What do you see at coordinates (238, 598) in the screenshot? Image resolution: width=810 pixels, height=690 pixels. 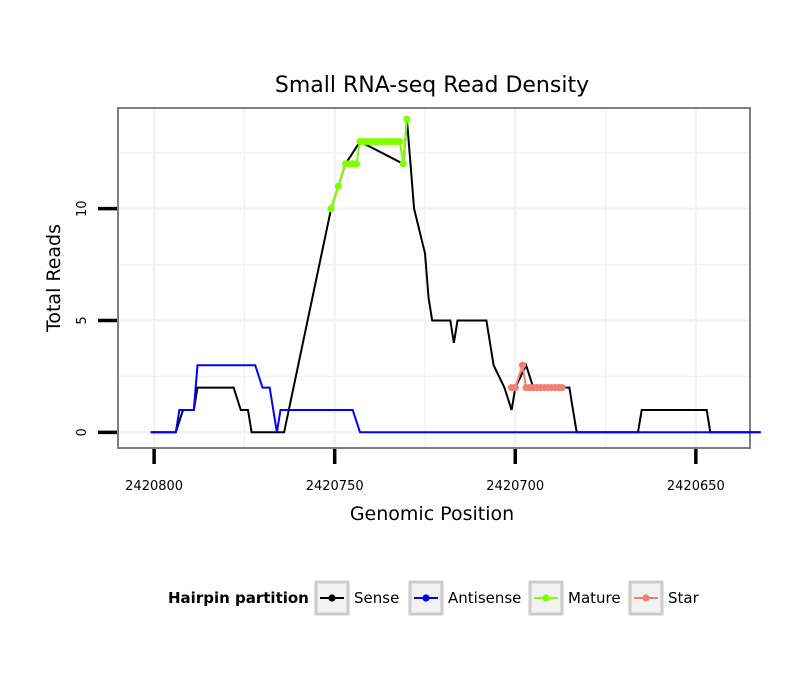 I see `legend-title: Hairpin partition` at bounding box center [238, 598].